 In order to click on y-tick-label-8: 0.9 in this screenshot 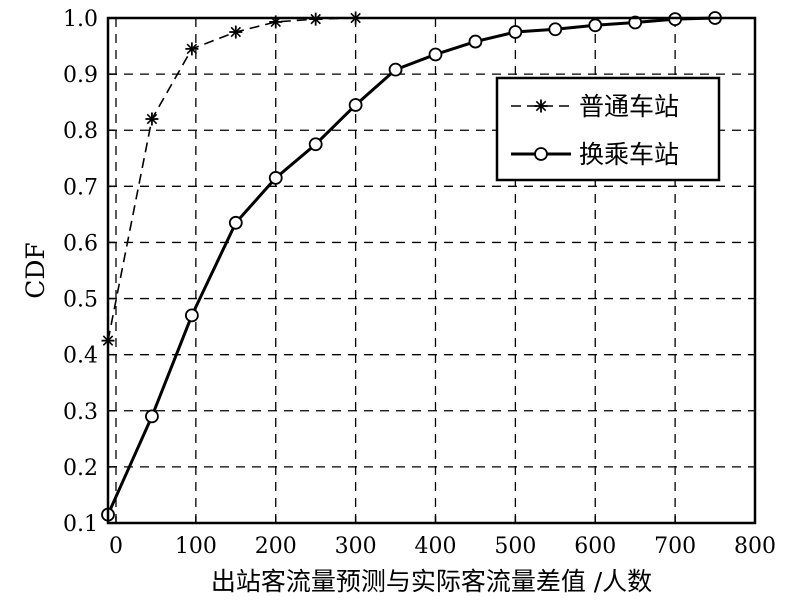, I will do `click(80, 75)`.